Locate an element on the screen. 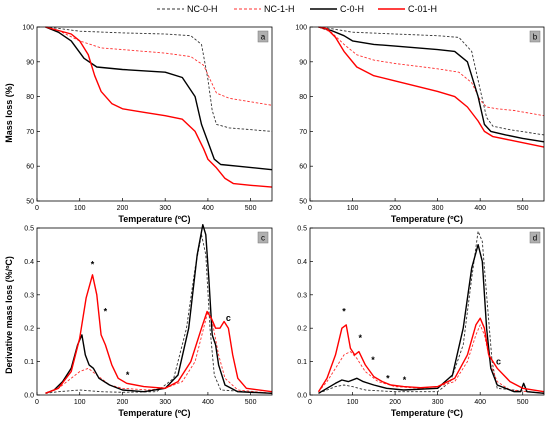 This screenshot has height=432, width=550. legend-label-nc-1-h: NC-1-H is located at coordinates (279, 9).